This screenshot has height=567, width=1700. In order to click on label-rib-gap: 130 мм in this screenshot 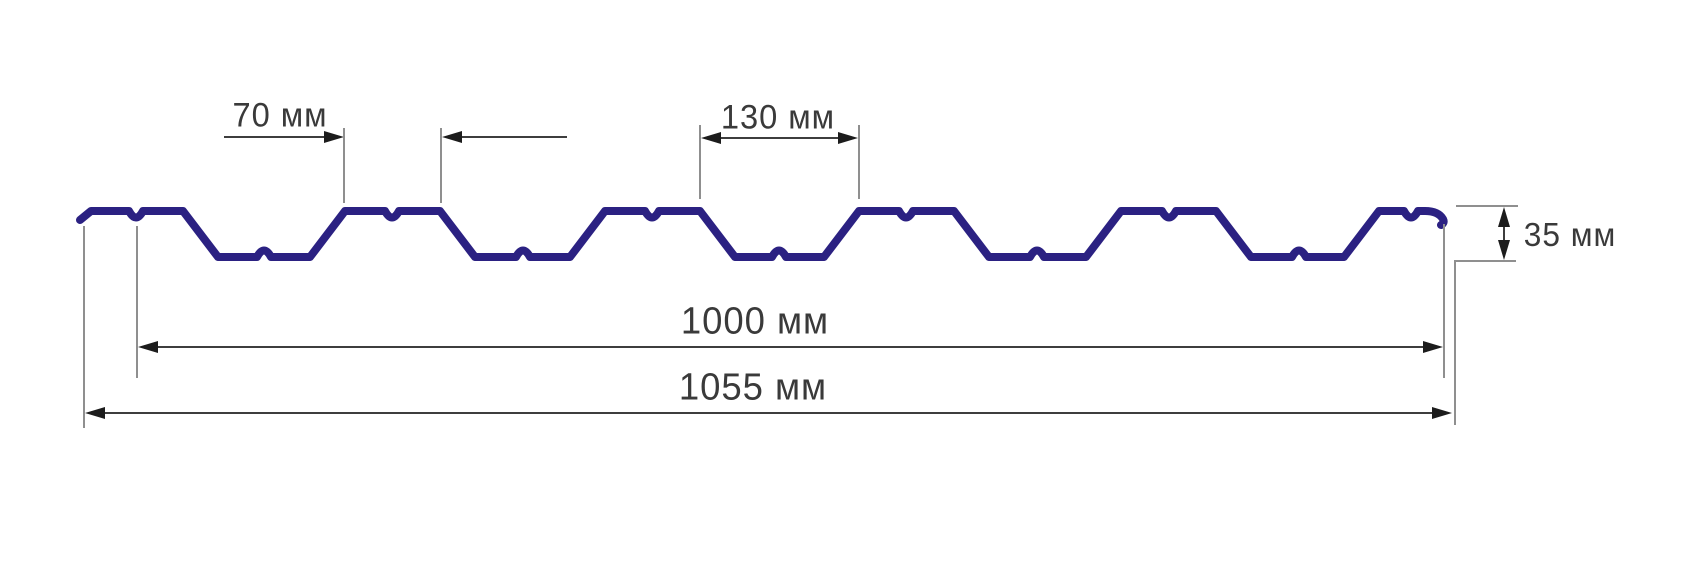, I will do `click(778, 117)`.